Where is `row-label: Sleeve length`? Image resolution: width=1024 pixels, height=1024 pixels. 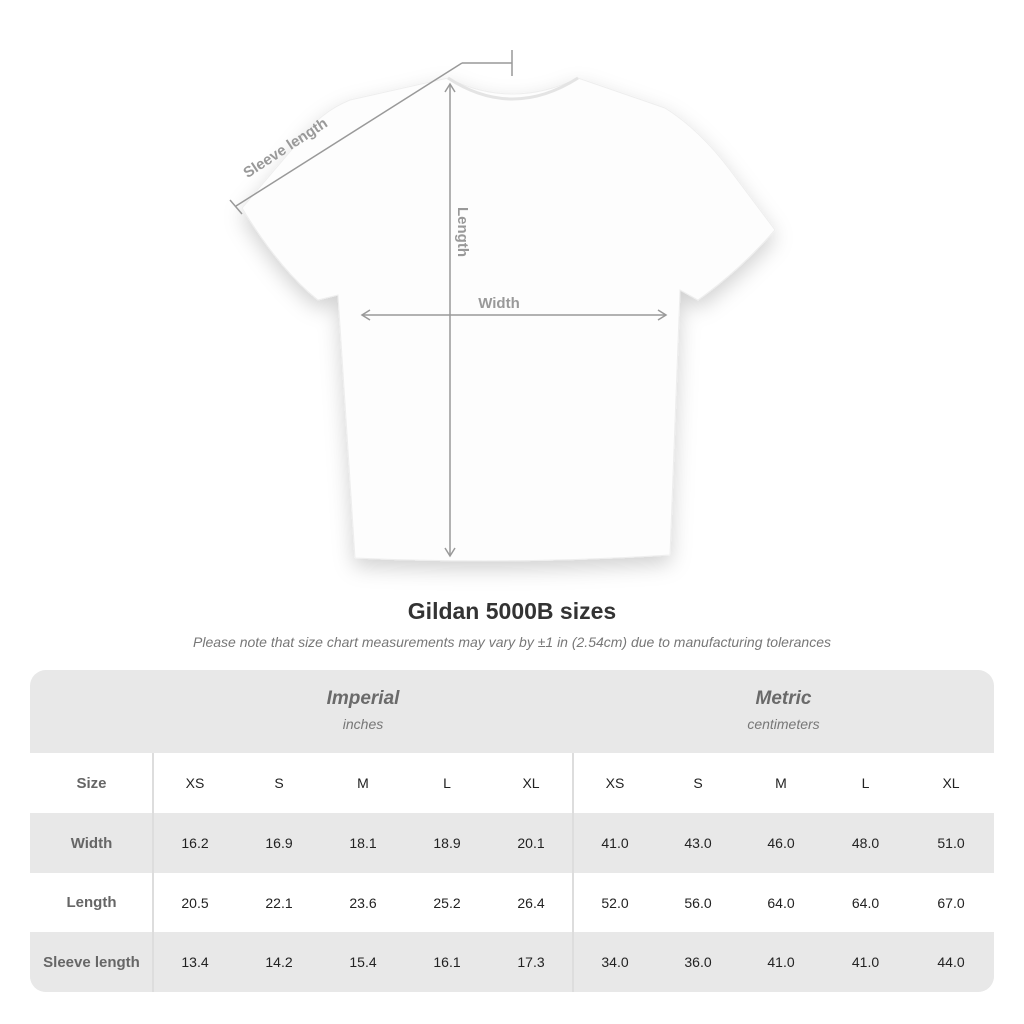
row-label: Sleeve length is located at coordinates (91, 962).